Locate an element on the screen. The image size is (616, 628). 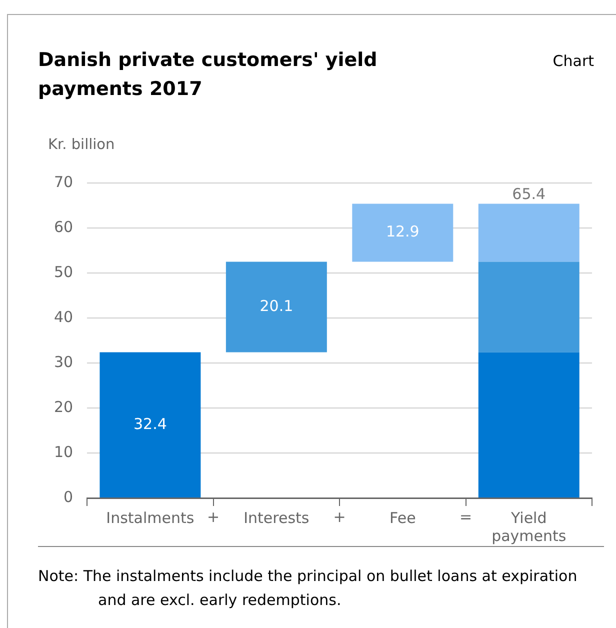
y-tick-label: 70 is located at coordinates (64, 181).